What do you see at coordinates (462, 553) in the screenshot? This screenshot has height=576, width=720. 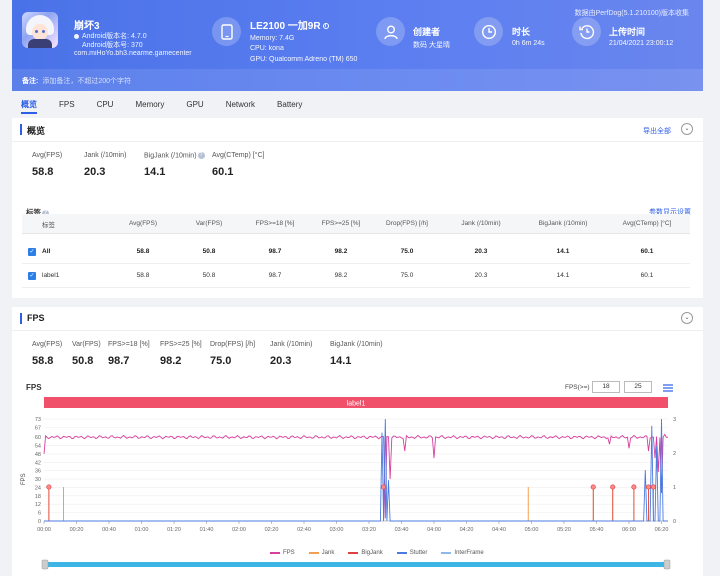 I see `legend-interframe: InterFrame` at bounding box center [462, 553].